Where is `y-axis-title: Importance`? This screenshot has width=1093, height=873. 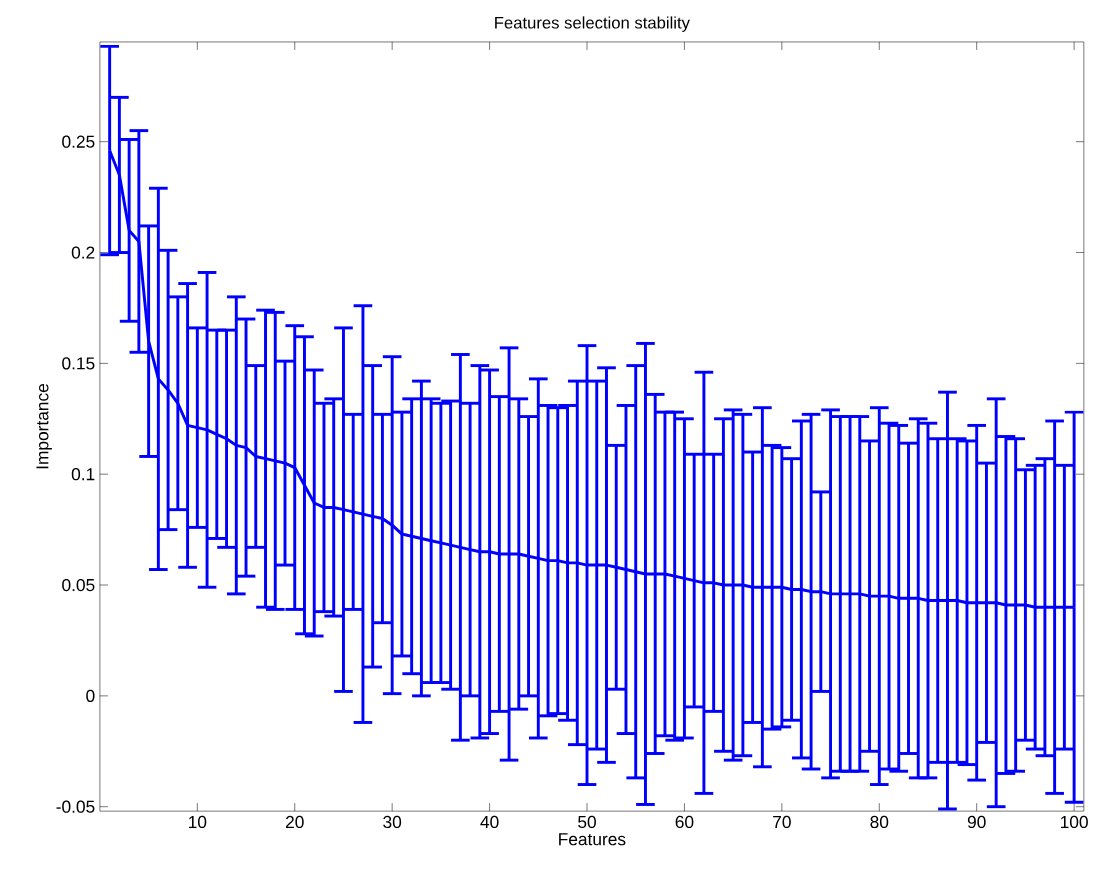 y-axis-title: Importance is located at coordinates (44, 426).